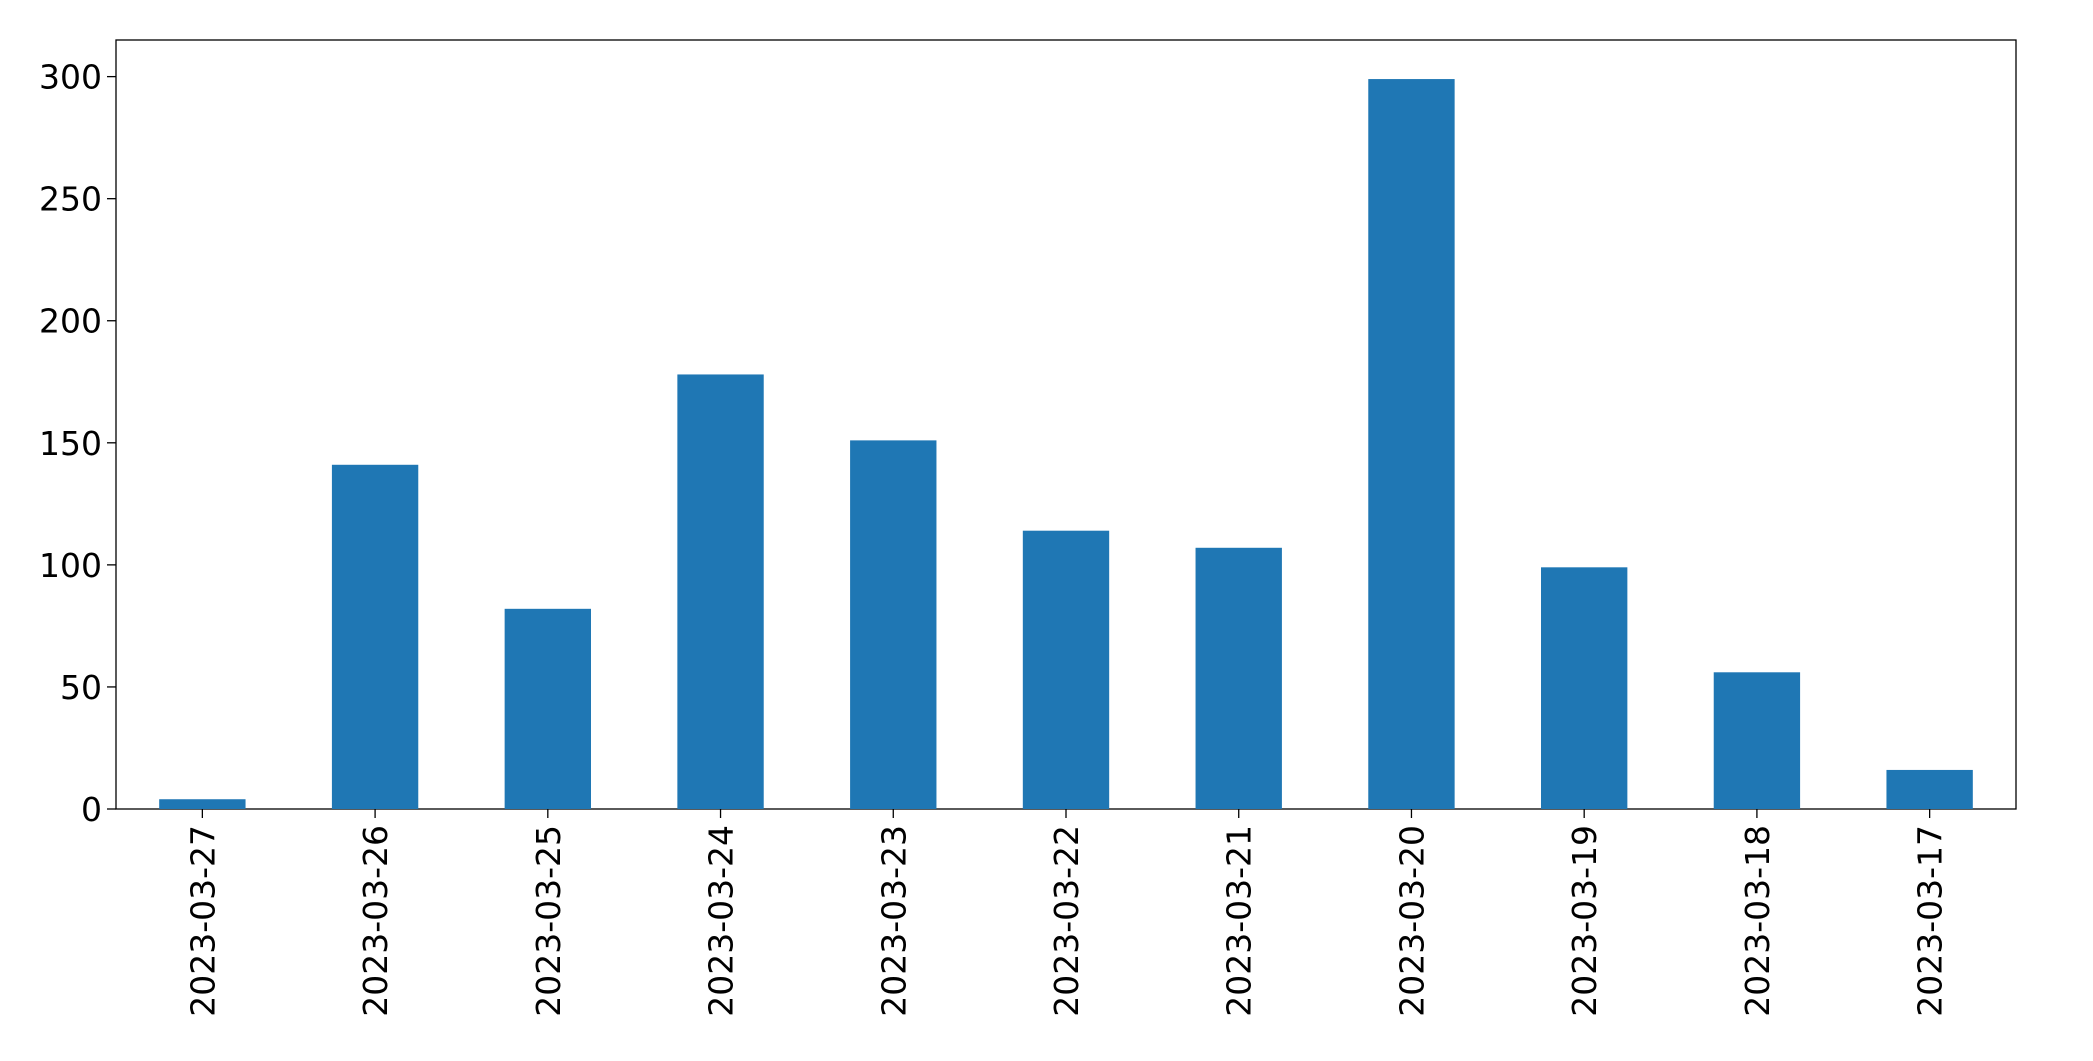 This screenshot has height=1061, width=2093. I want to click on x-tick-label: 2023-03-19, so click(1584, 921).